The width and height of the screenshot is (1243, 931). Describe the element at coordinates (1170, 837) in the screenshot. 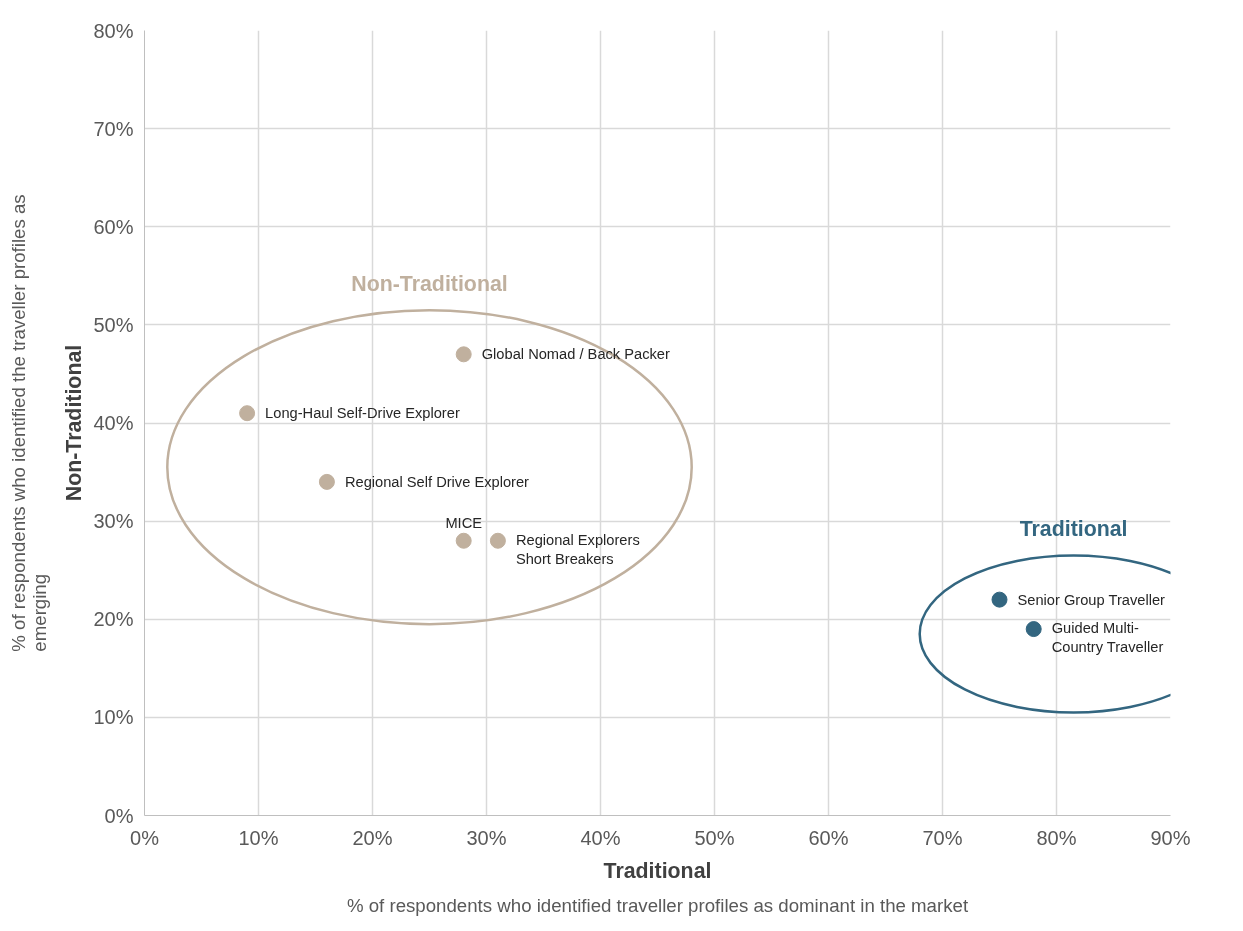

I see `x-tick-label: 90%` at that location.